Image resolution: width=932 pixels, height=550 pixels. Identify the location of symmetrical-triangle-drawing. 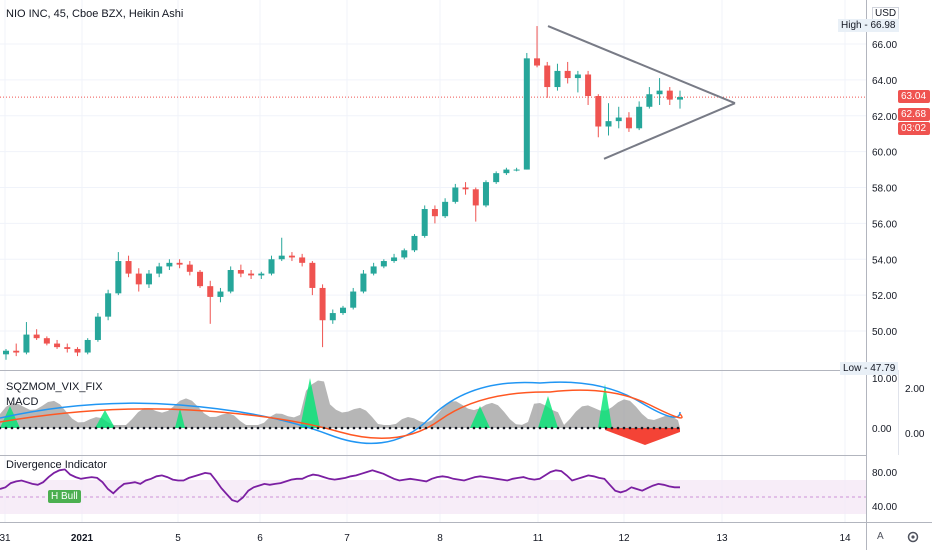
(641, 92).